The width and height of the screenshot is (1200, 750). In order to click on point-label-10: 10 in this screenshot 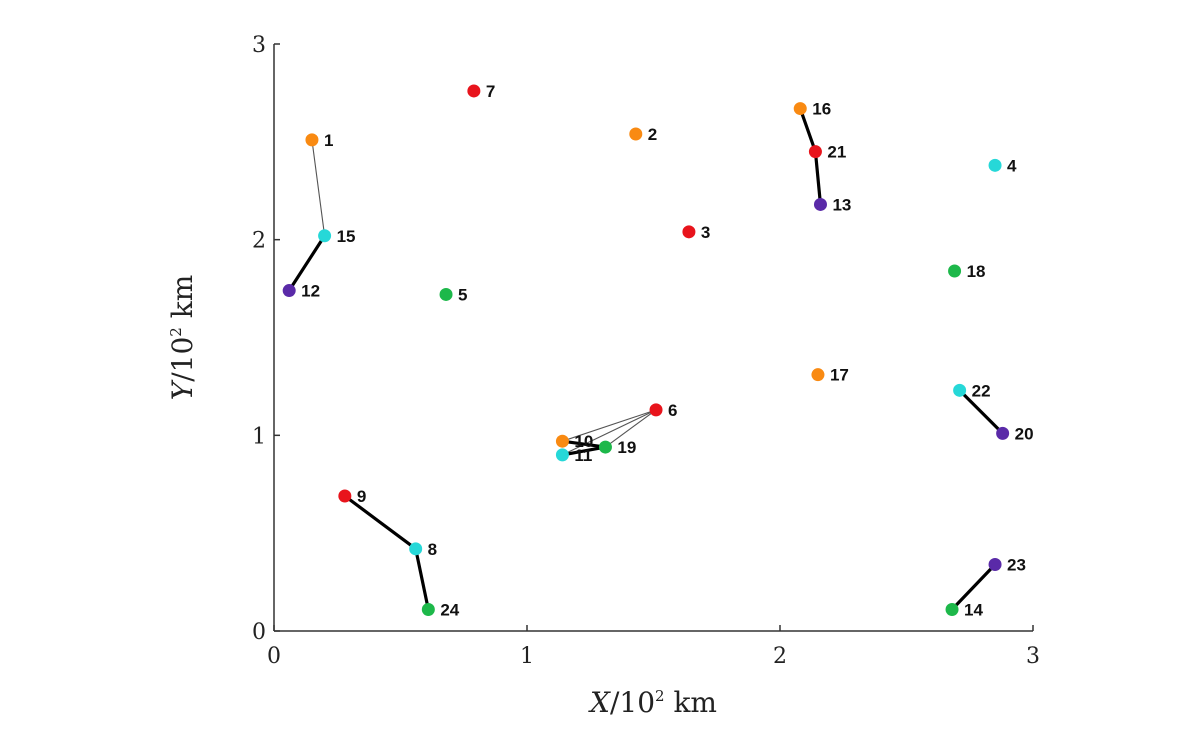, I will do `click(583, 441)`.